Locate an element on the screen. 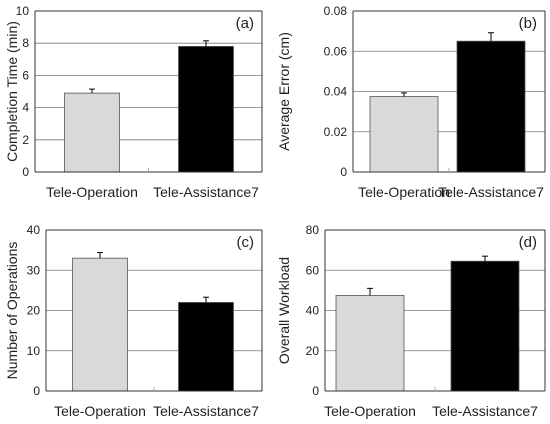 The height and width of the screenshot is (424, 550). panel-a-category-label: Tele-Operation is located at coordinates (92, 192).